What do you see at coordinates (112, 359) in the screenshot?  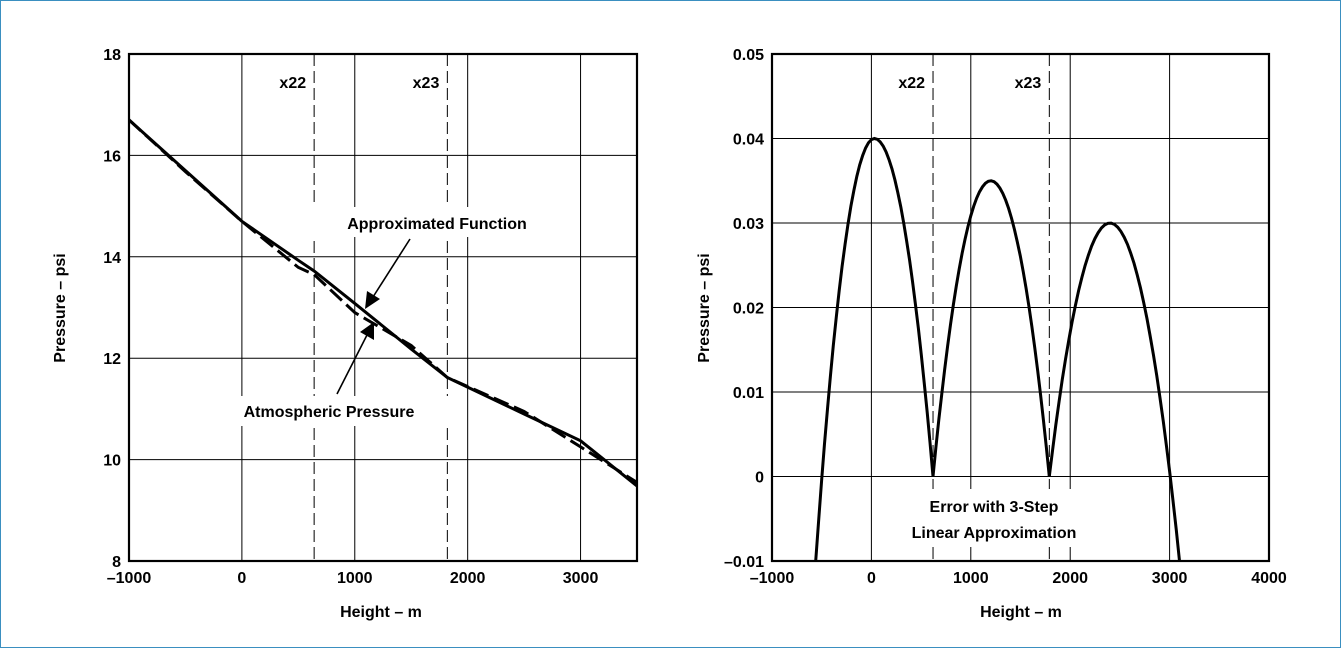 I see `l-ytick-label-2: 12` at bounding box center [112, 359].